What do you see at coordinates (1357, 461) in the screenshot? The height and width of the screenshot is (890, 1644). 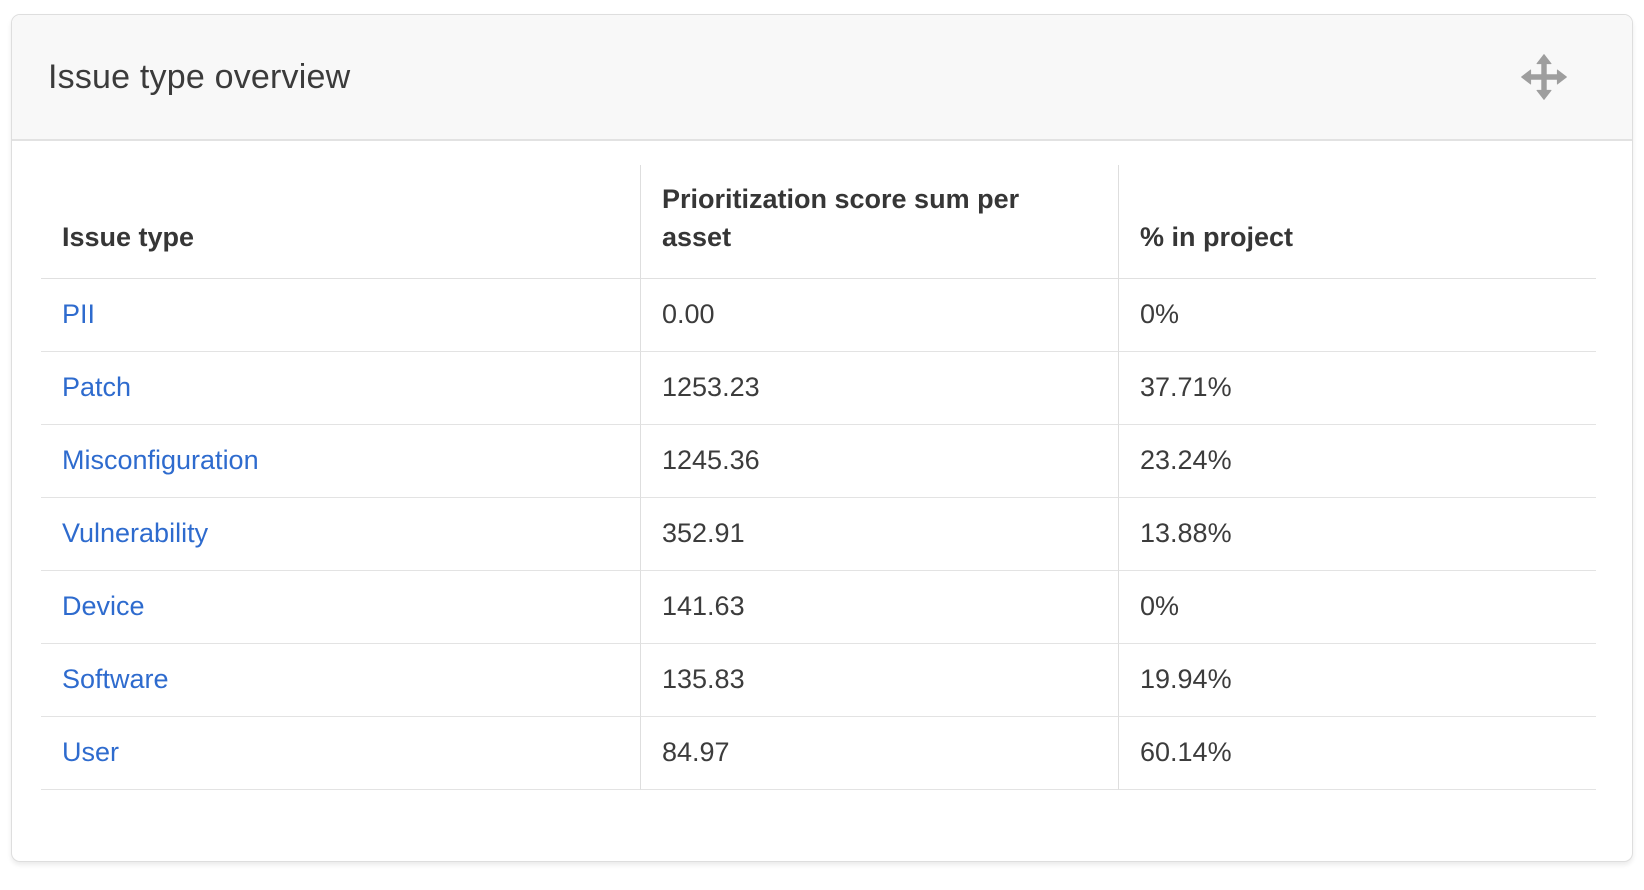 I see `percent-cell: 23.24%` at bounding box center [1357, 461].